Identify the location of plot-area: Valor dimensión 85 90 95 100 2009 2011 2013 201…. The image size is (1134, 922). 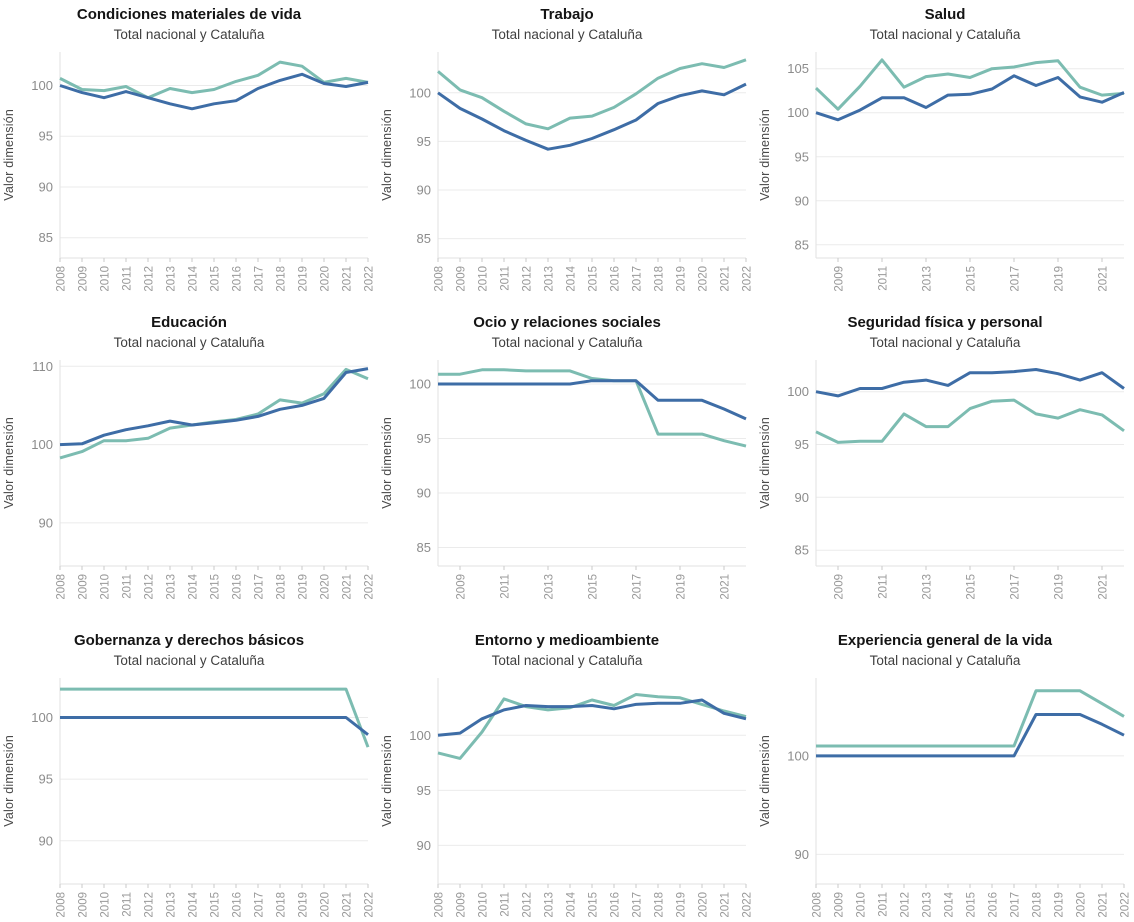
(567, 479).